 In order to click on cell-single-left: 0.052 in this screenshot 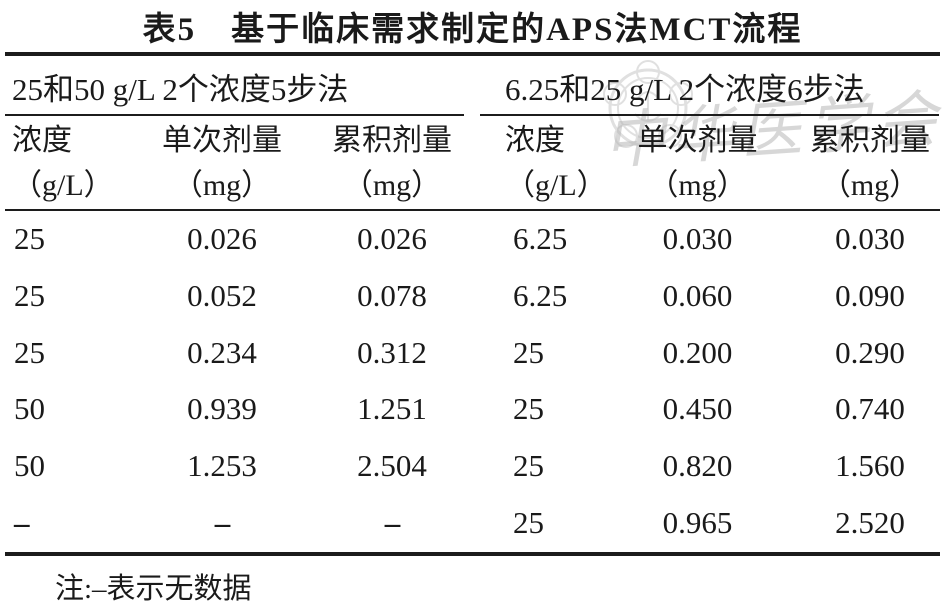, I will do `click(222, 295)`.